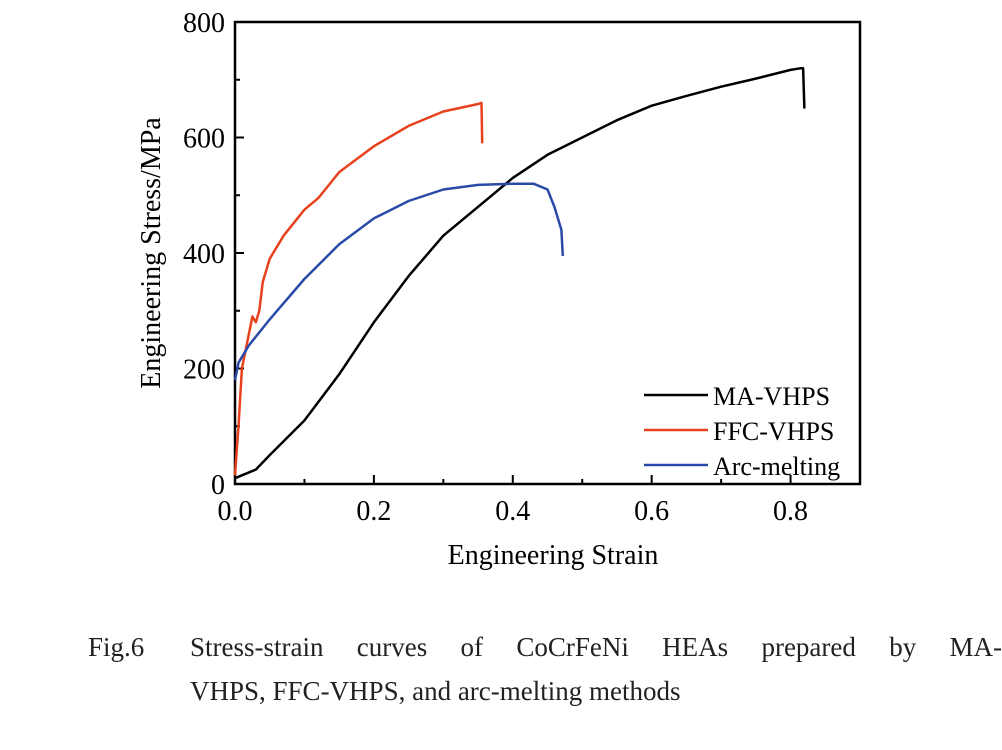 This screenshot has height=750, width=1002. What do you see at coordinates (204, 254) in the screenshot?
I see `y-tick-label: 400` at bounding box center [204, 254].